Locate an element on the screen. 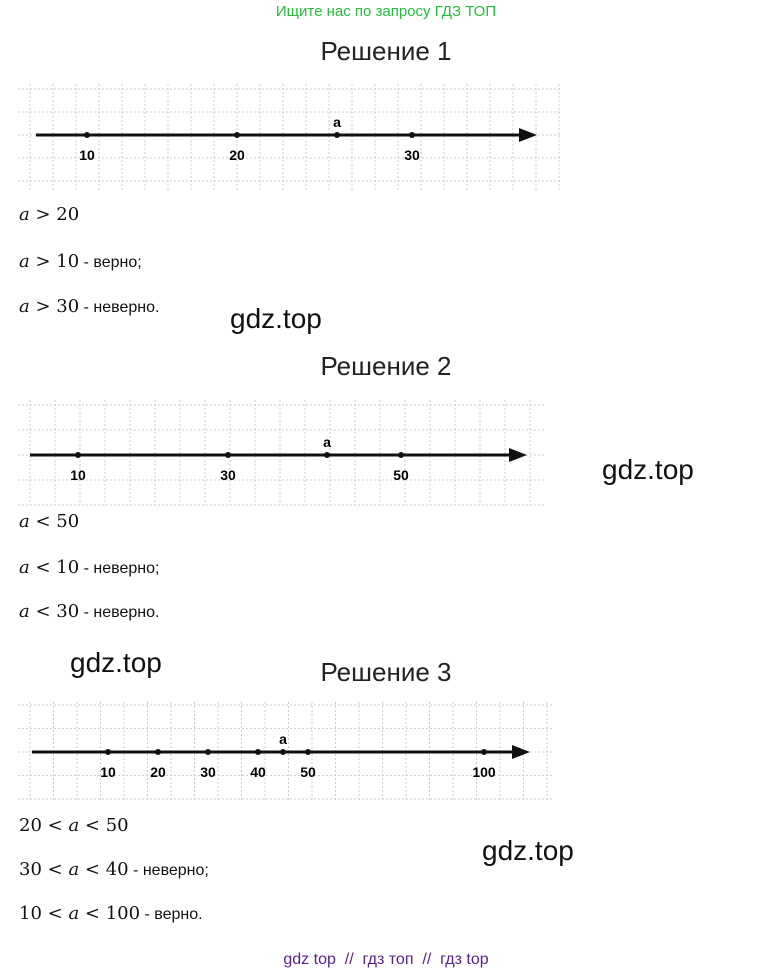 The image size is (772, 976). solution-1-line-1: a > 20 is located at coordinates (49, 214).